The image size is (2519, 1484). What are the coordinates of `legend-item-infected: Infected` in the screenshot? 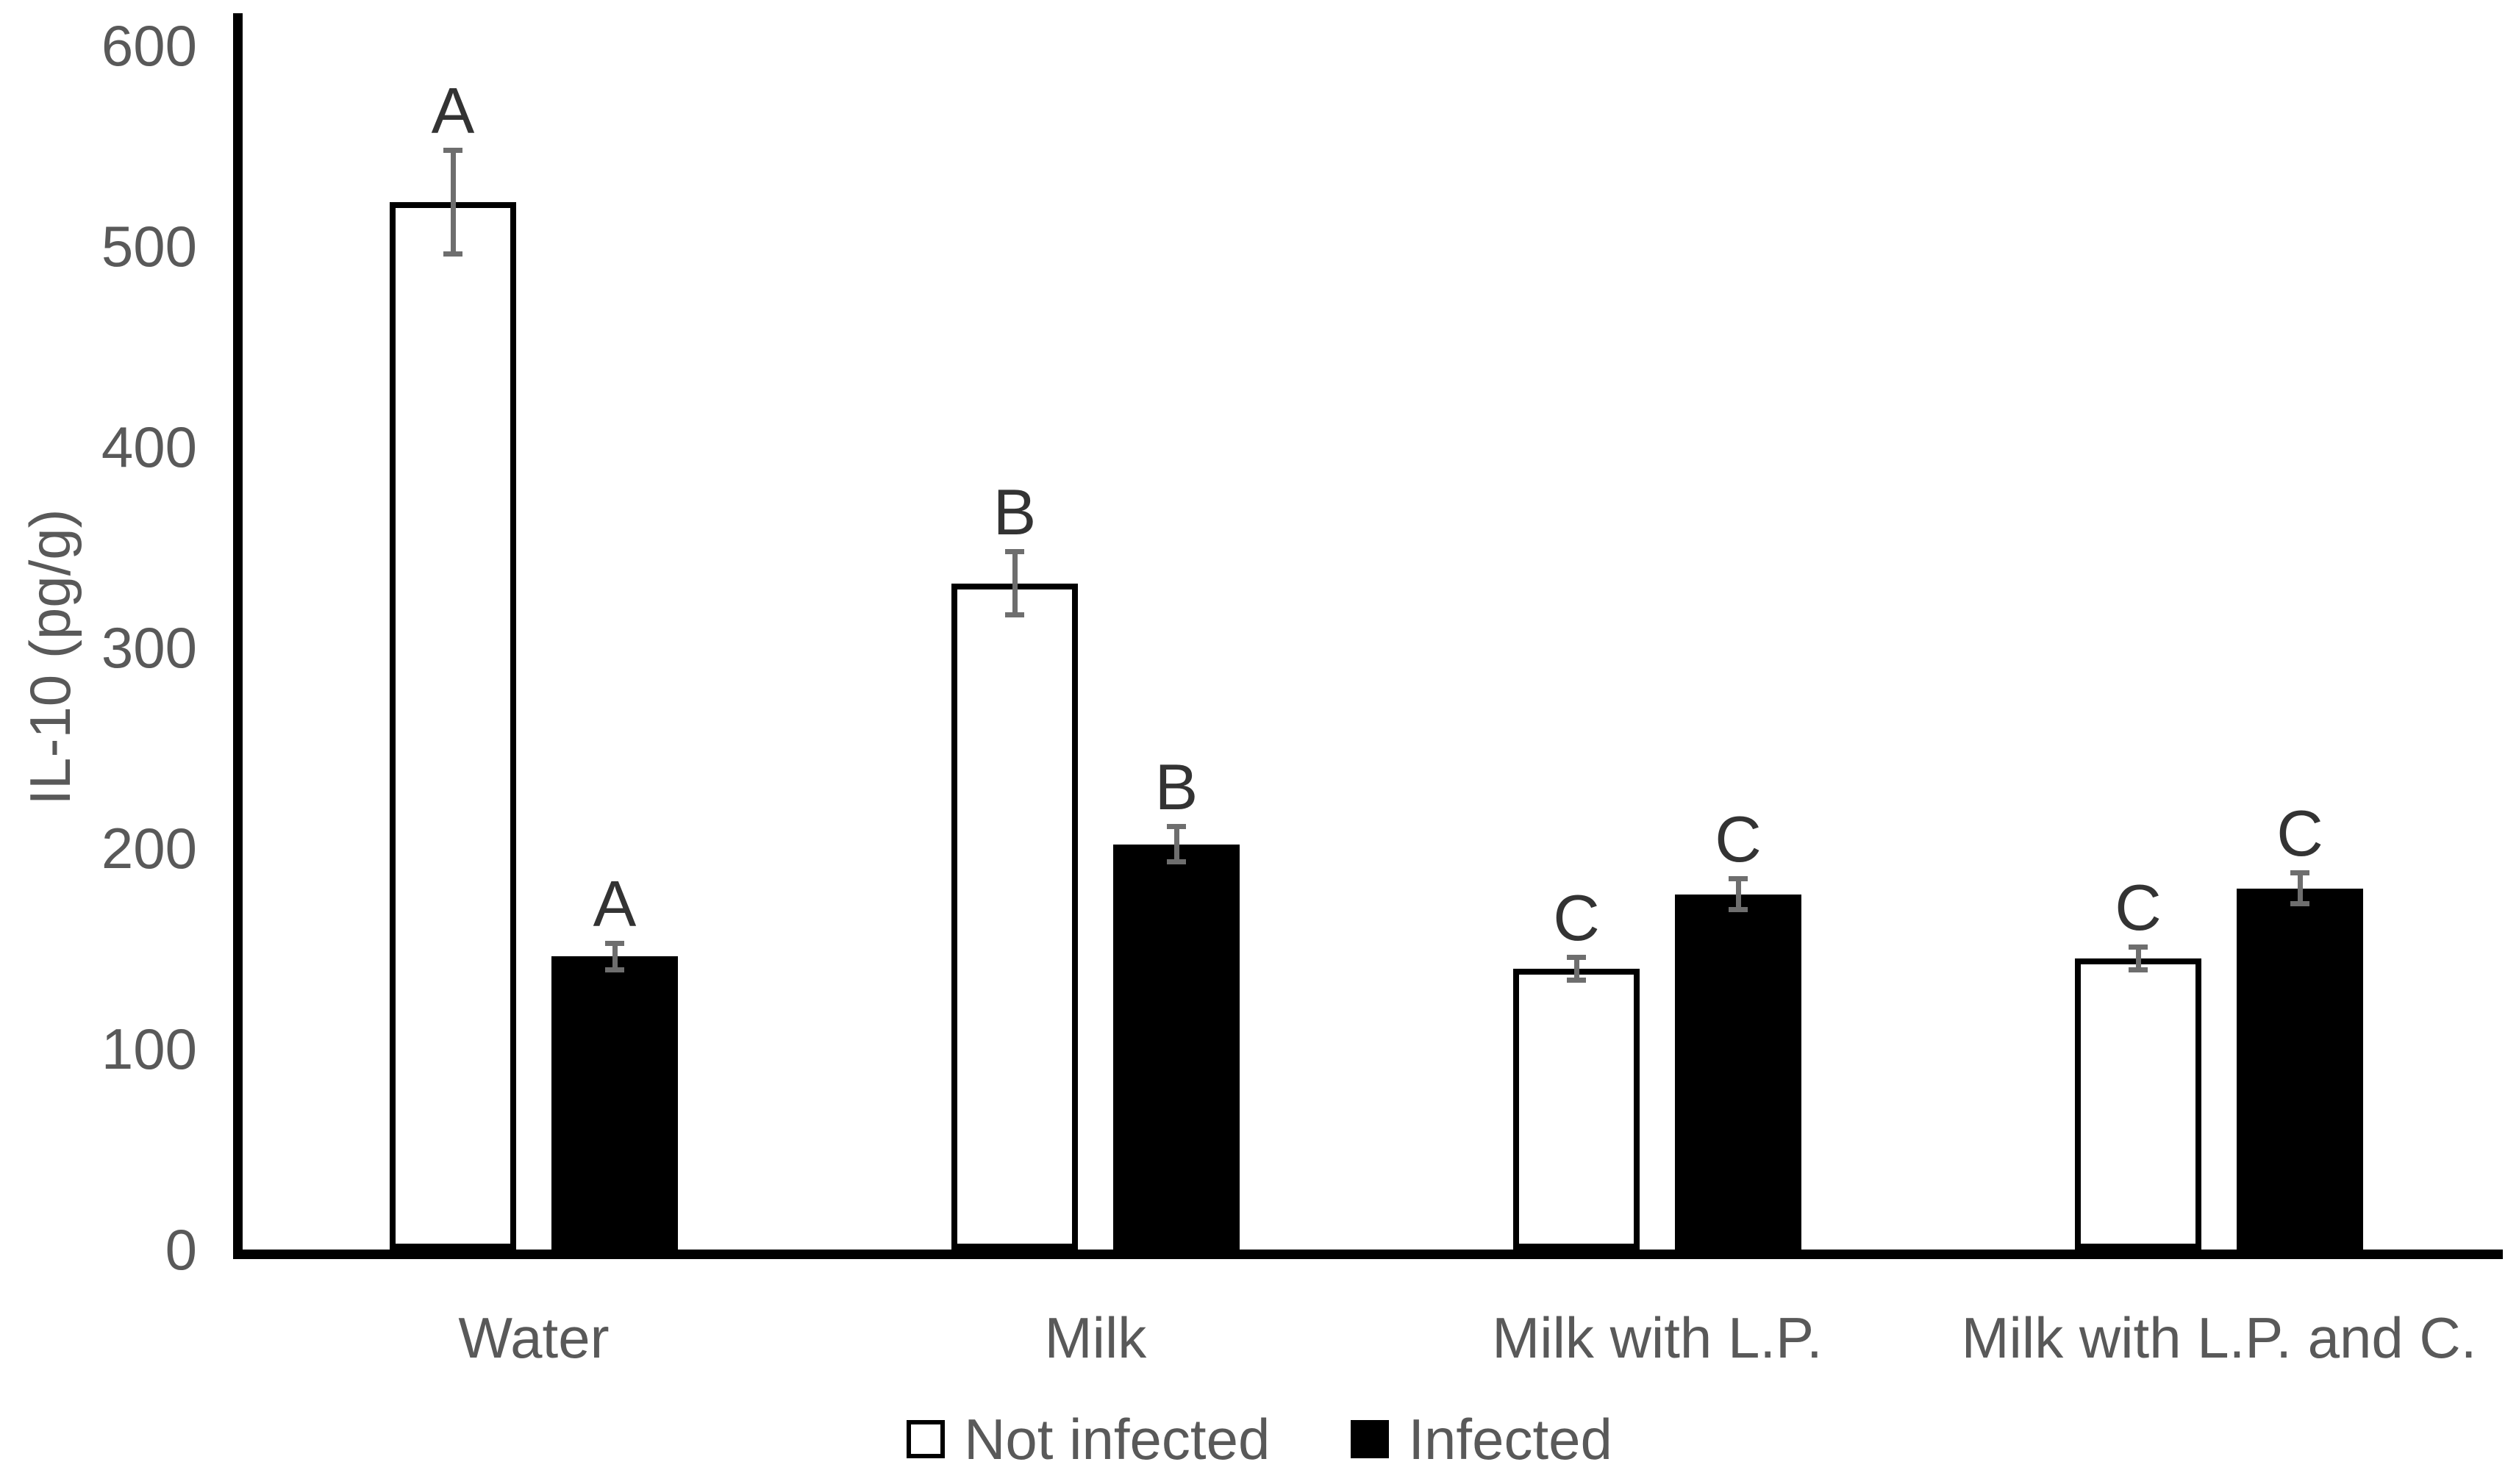 It's located at (1481, 1439).